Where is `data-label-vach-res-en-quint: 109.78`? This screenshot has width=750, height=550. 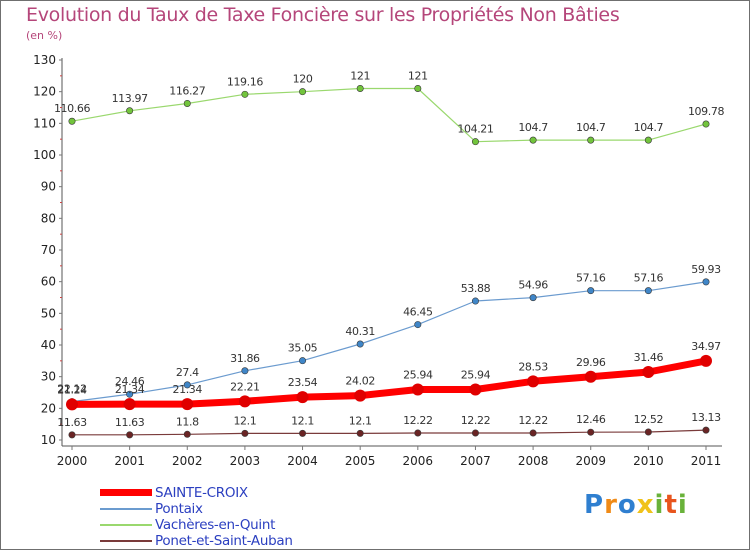
data-label-vach-res-en-quint: 109.78 is located at coordinates (706, 111).